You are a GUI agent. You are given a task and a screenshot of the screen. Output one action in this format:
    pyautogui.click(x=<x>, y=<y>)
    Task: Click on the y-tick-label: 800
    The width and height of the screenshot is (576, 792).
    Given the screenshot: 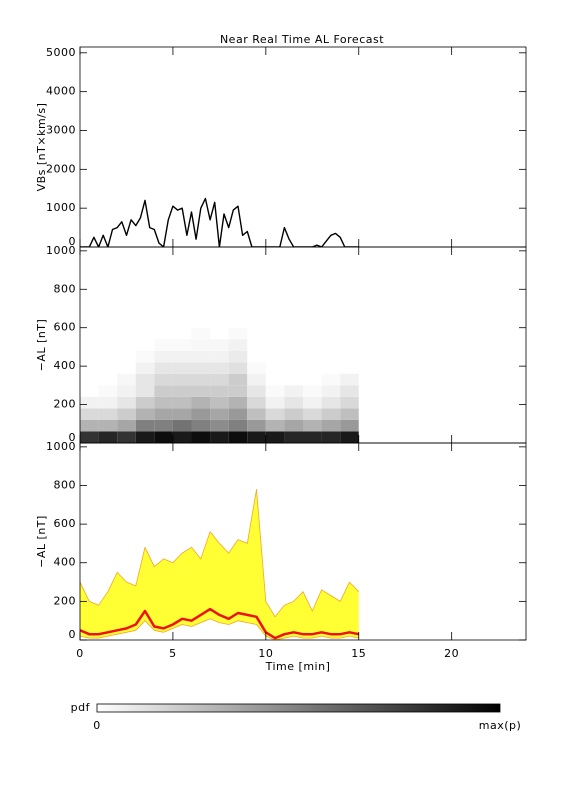 What is the action you would take?
    pyautogui.click(x=65, y=484)
    